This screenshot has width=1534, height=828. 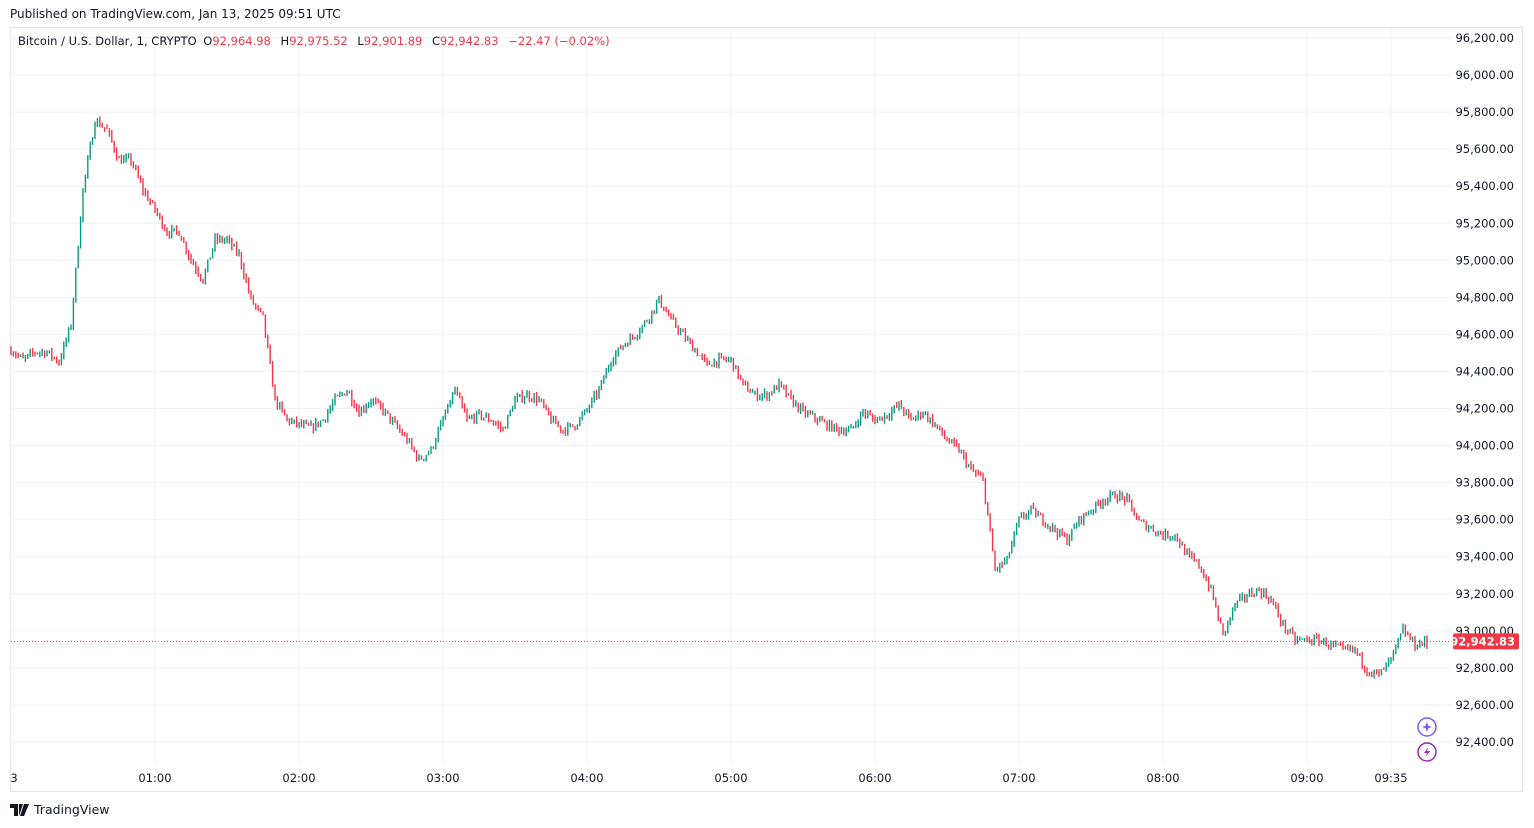 I want to click on lightning-icon, so click(x=1427, y=752).